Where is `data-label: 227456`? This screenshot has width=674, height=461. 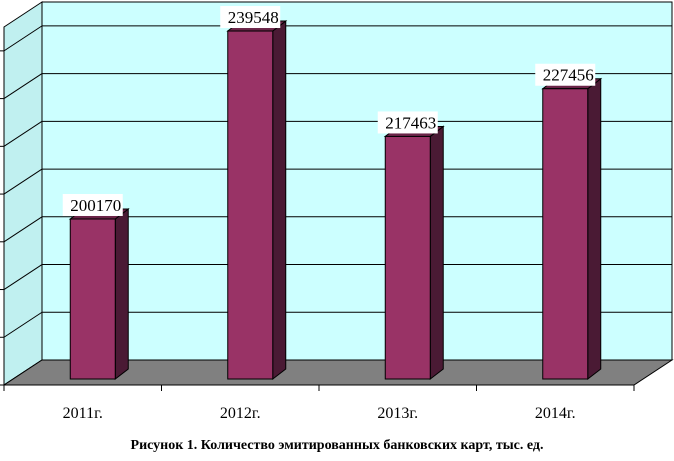 data-label: 227456 is located at coordinates (568, 75).